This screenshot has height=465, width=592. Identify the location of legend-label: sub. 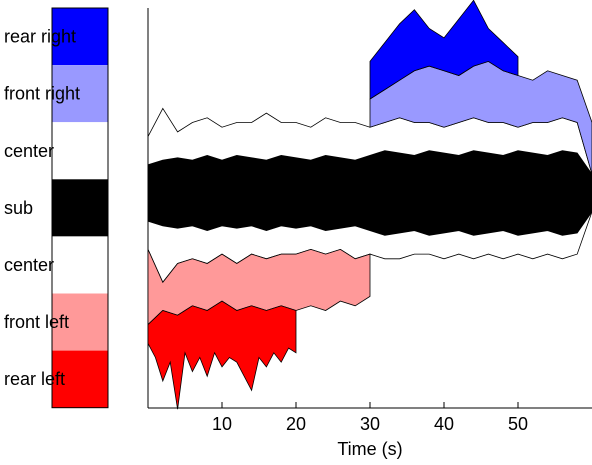
(18, 208).